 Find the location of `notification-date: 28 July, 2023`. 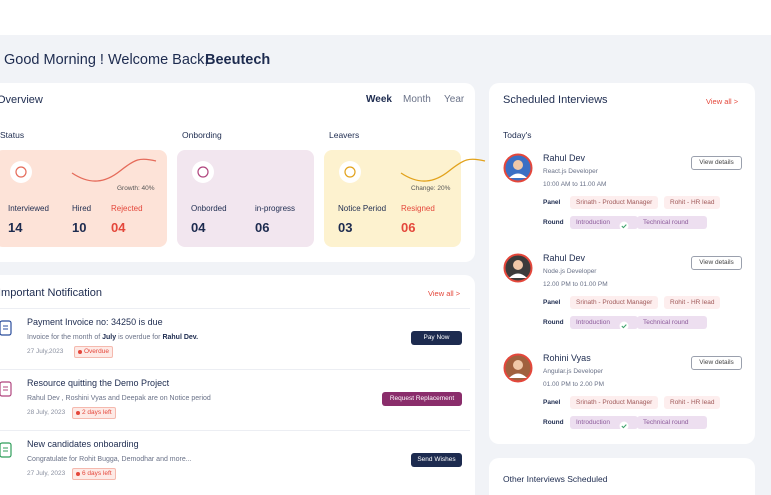

notification-date: 28 July, 2023 is located at coordinates (46, 412).